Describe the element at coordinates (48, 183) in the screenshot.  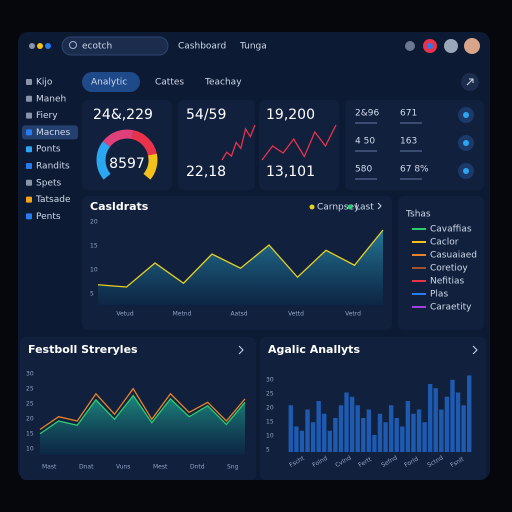
I see `sidebar-item: Spets` at that location.